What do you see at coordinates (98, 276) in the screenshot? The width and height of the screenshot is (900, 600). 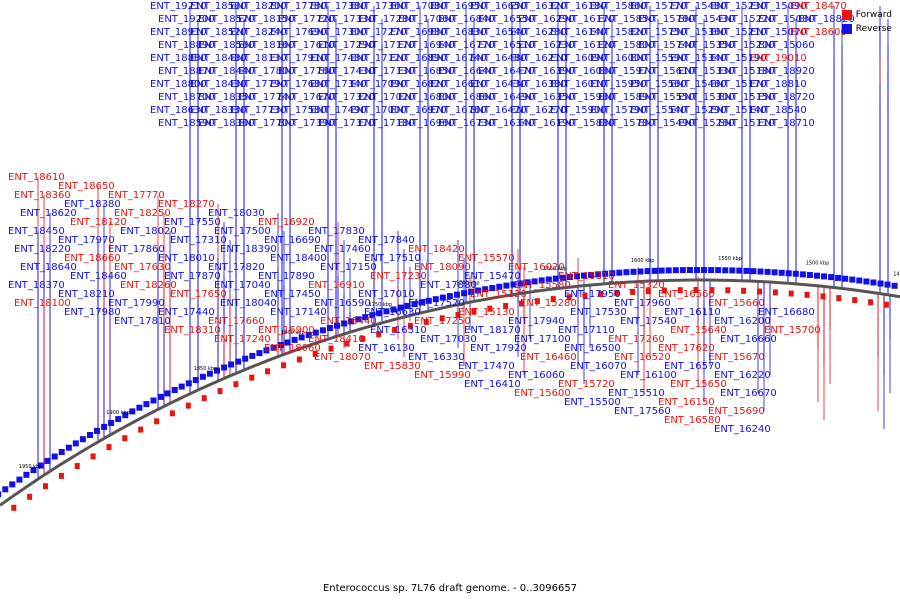 I see `gene-label: ENT_18460` at bounding box center [98, 276].